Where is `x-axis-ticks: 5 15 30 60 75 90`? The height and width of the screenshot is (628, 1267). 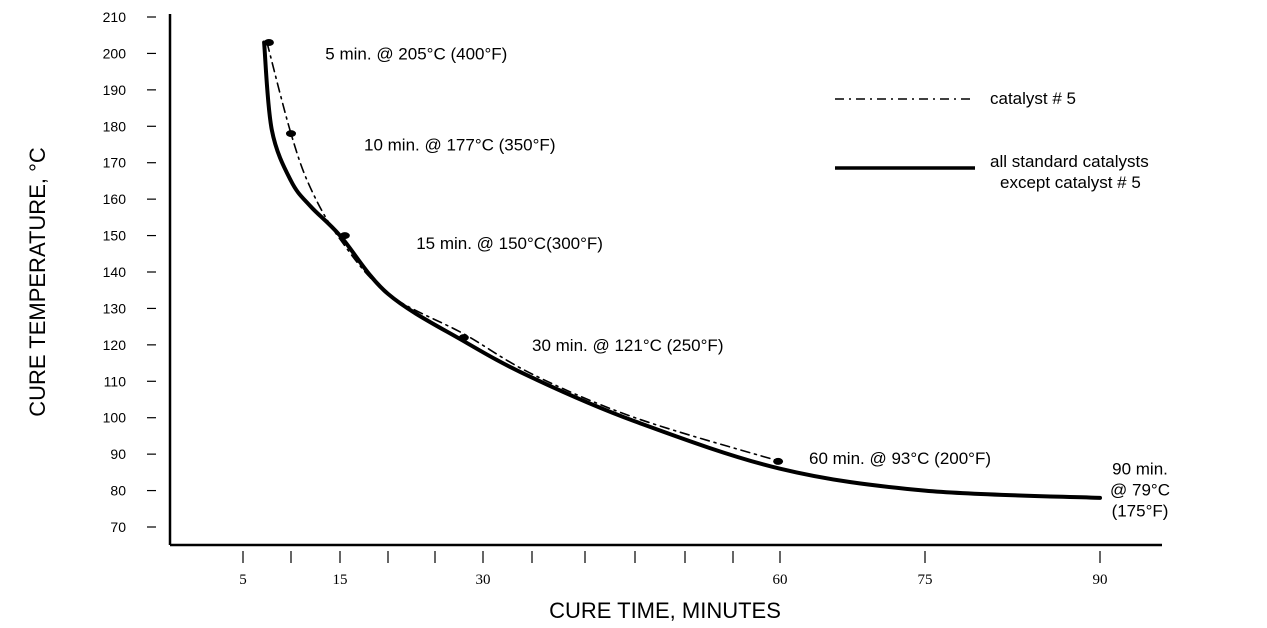
x-axis-ticks: 5 15 30 60 75 90 is located at coordinates (673, 569).